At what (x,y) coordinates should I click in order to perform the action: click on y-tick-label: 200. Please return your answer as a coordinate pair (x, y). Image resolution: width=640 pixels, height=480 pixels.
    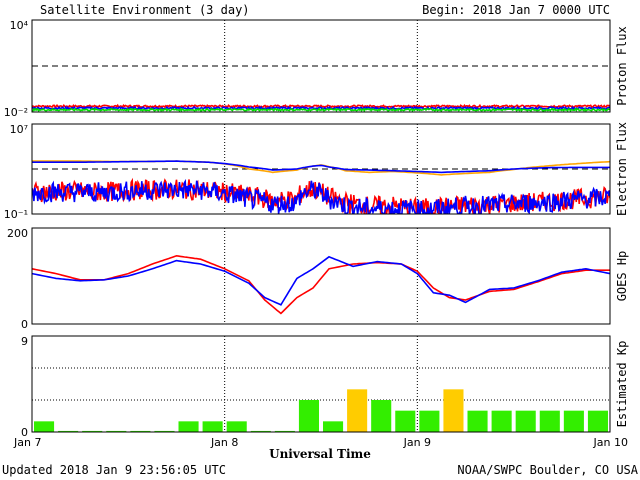
    Looking at the image, I should click on (17, 233).